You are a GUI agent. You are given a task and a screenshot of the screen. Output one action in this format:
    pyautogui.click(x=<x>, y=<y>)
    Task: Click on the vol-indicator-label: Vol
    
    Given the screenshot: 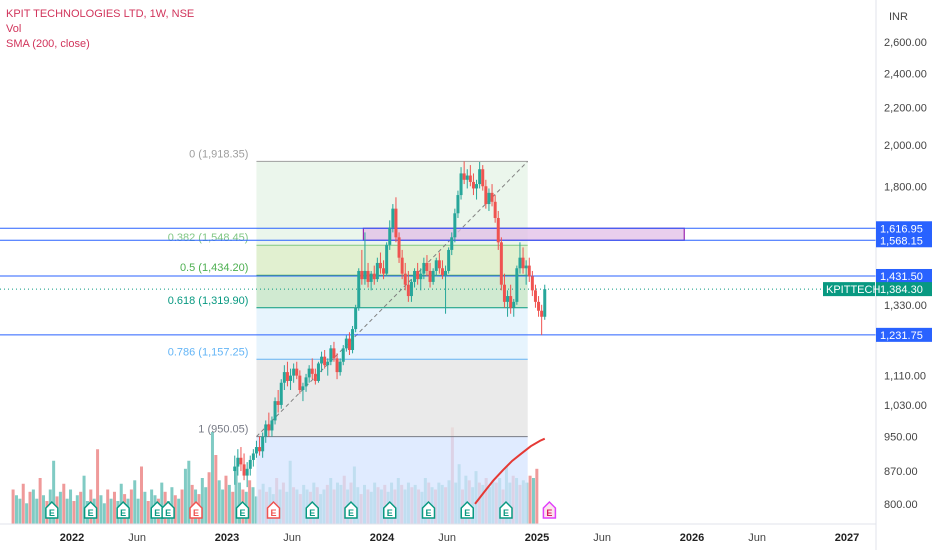 What is the action you would take?
    pyautogui.click(x=14, y=29)
    